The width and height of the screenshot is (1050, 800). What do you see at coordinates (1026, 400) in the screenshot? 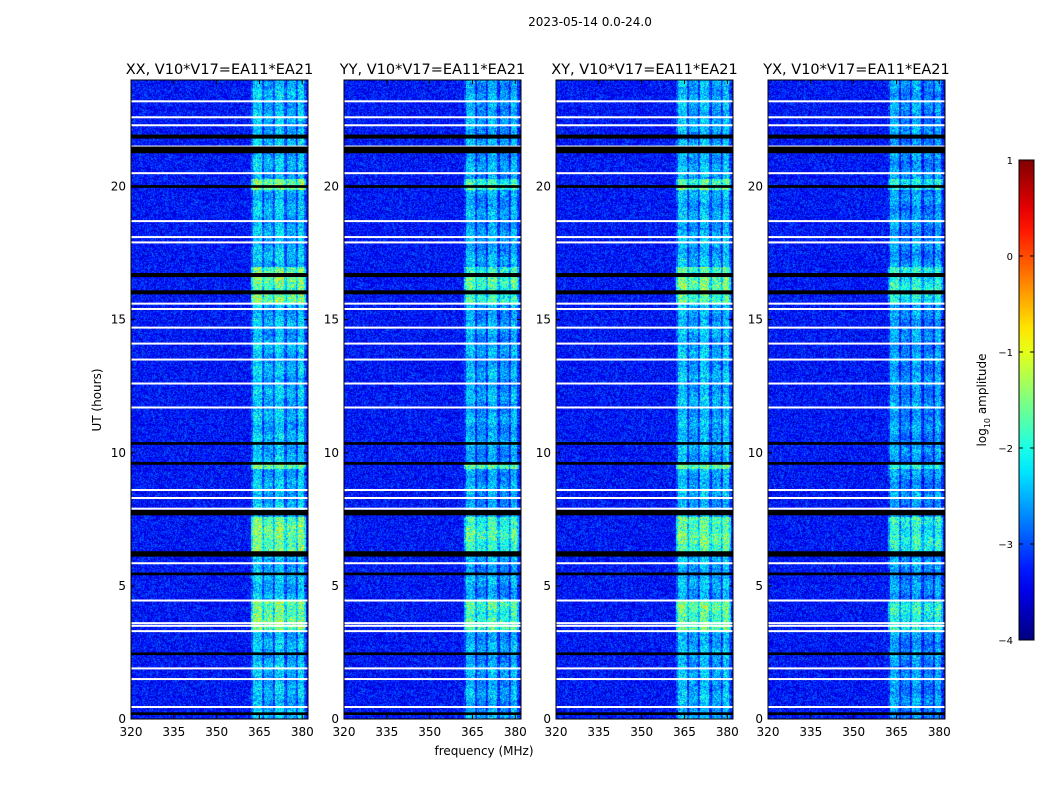
I see `colorbar-gradient` at bounding box center [1026, 400].